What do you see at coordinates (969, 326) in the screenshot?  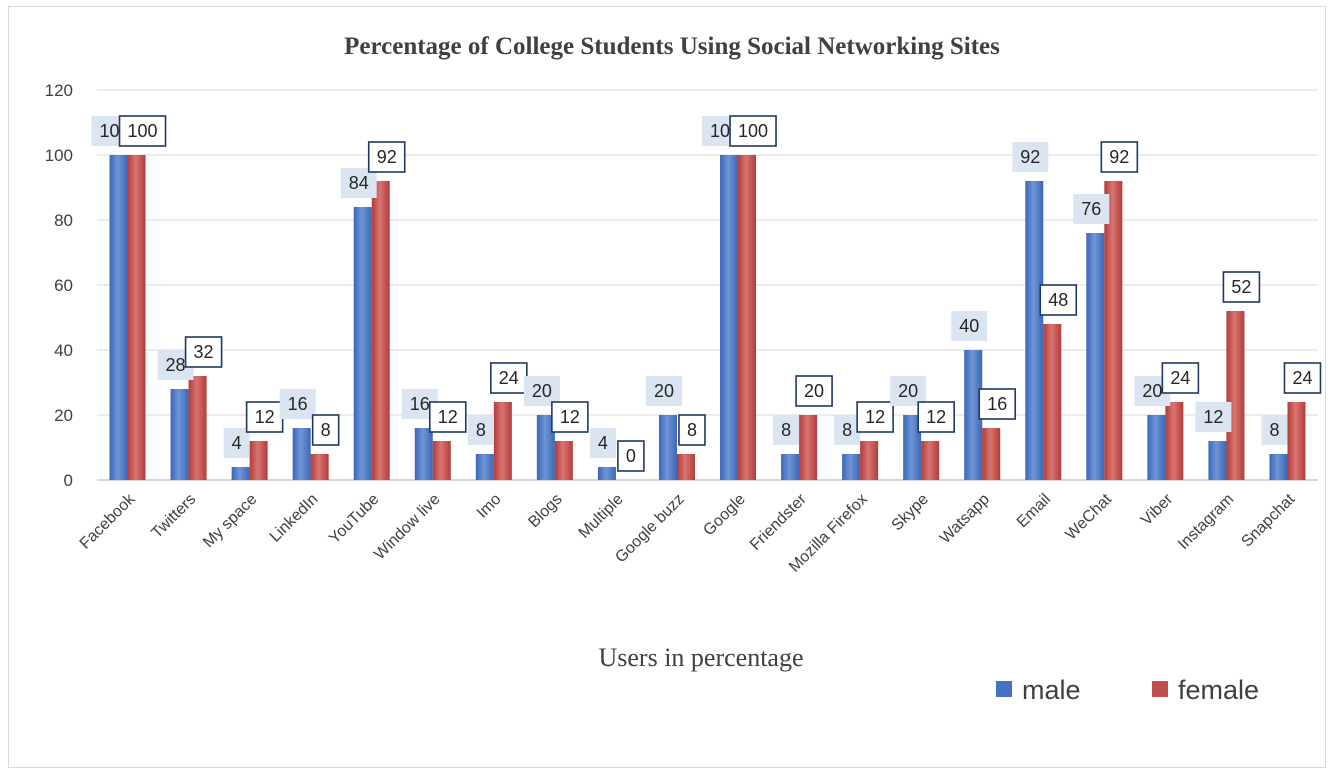 I see `data-label-male: 40` at bounding box center [969, 326].